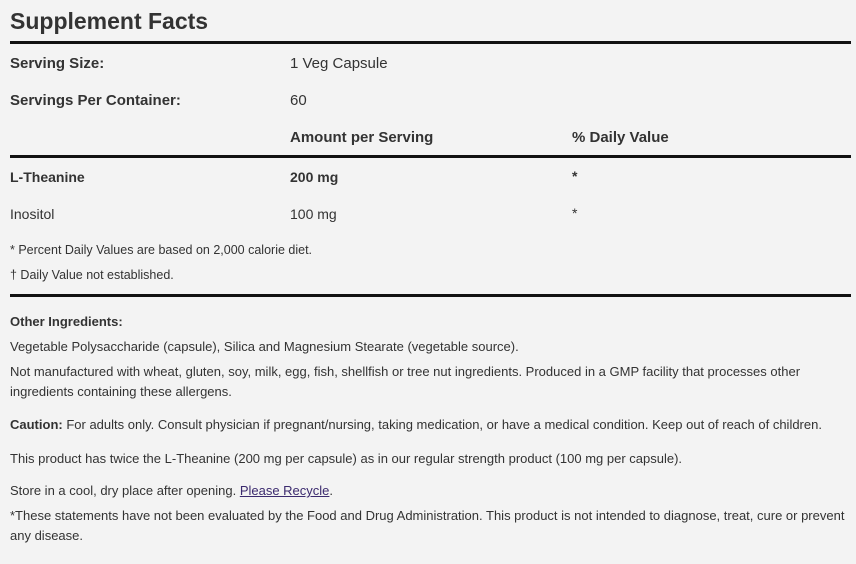 This screenshot has width=856, height=564. I want to click on other-ingredients-label: Other Ingredients:, so click(66, 321).